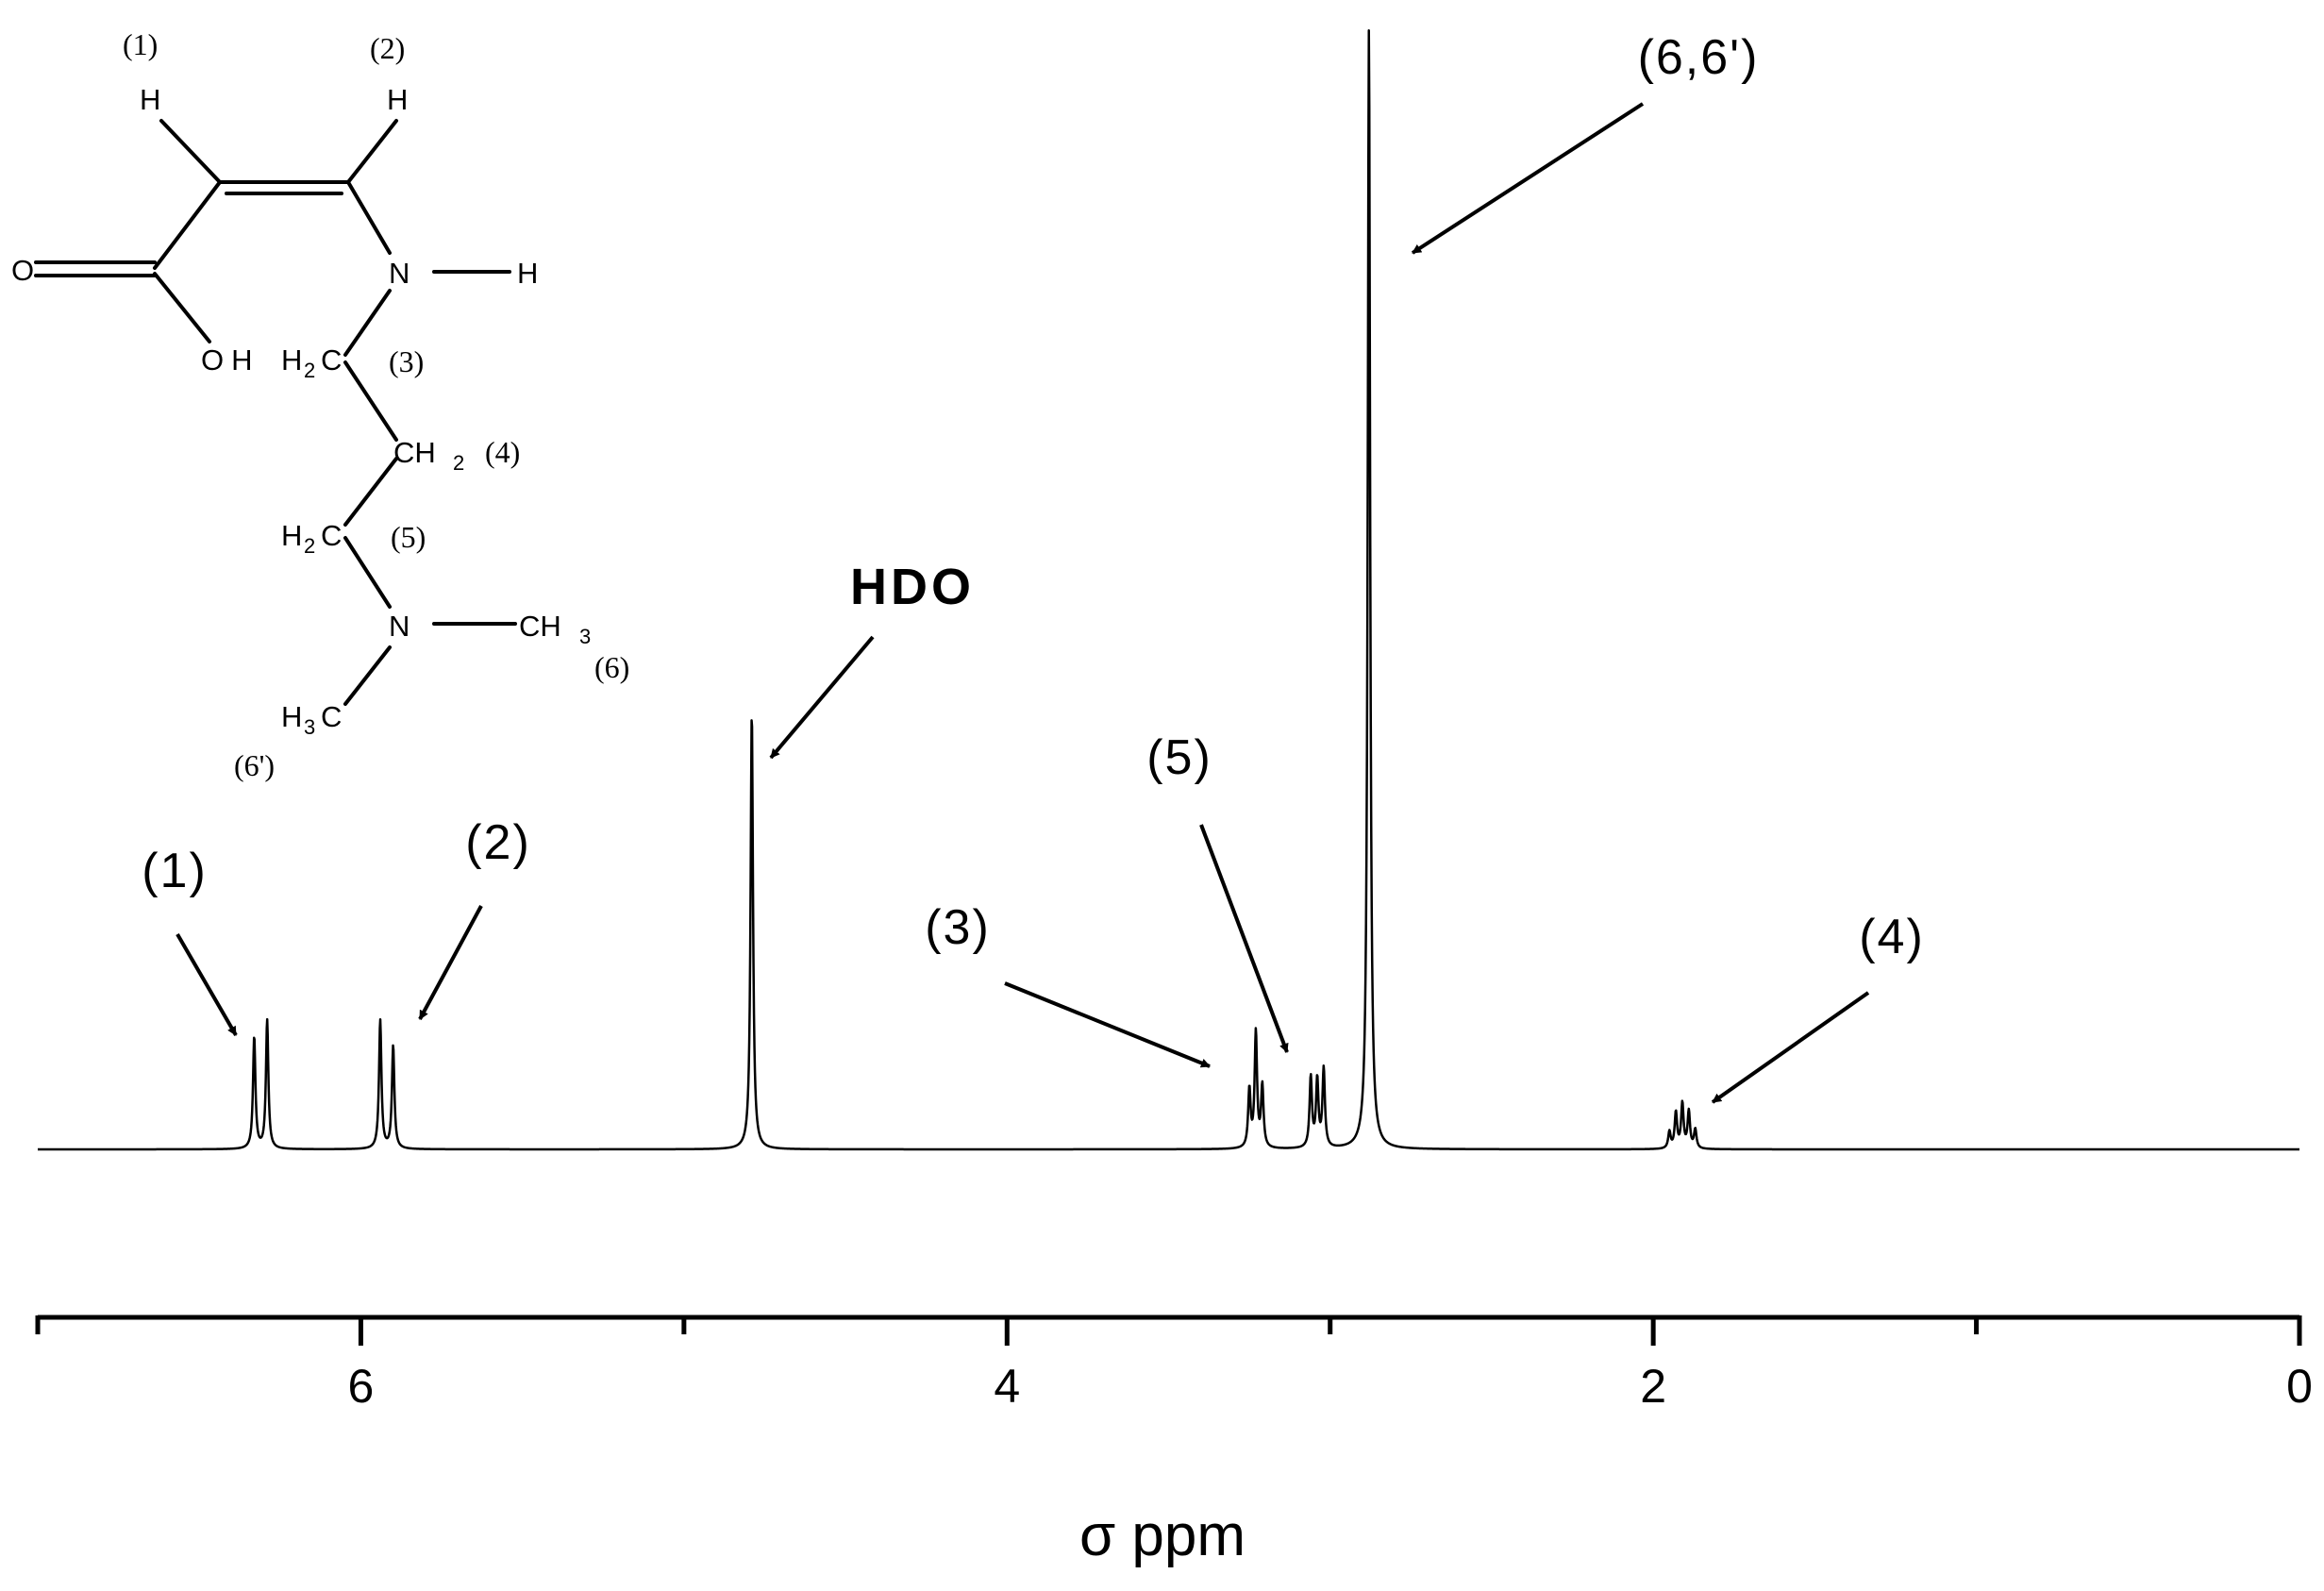  What do you see at coordinates (527, 273) in the screenshot?
I see `atom-h-amide: H` at bounding box center [527, 273].